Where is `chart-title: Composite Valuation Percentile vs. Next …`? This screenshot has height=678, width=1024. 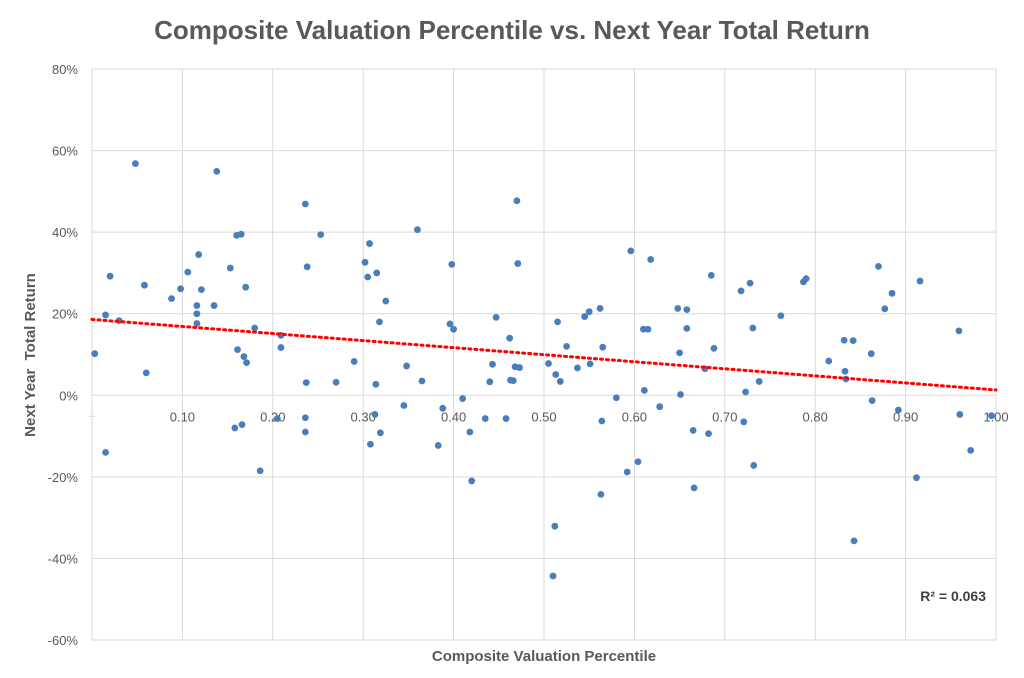 chart-title: Composite Valuation Percentile vs. Next … is located at coordinates (512, 30).